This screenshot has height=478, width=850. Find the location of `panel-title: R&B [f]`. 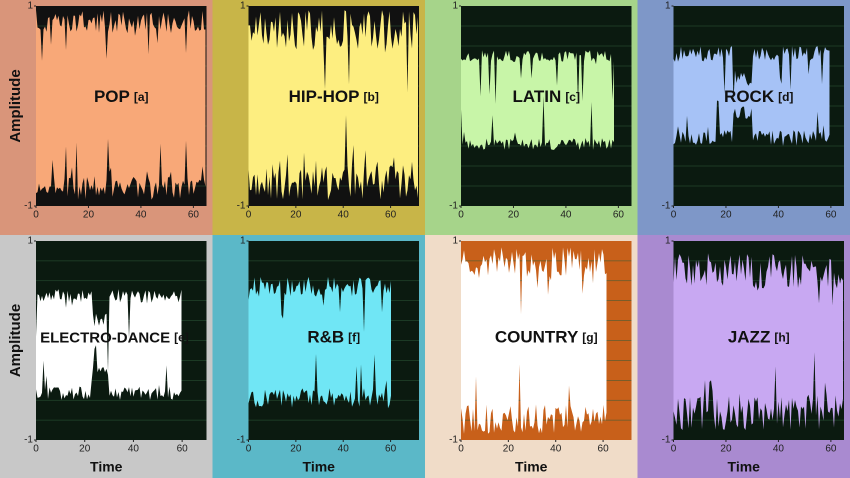

panel-title: R&B [f] is located at coordinates (333, 337).